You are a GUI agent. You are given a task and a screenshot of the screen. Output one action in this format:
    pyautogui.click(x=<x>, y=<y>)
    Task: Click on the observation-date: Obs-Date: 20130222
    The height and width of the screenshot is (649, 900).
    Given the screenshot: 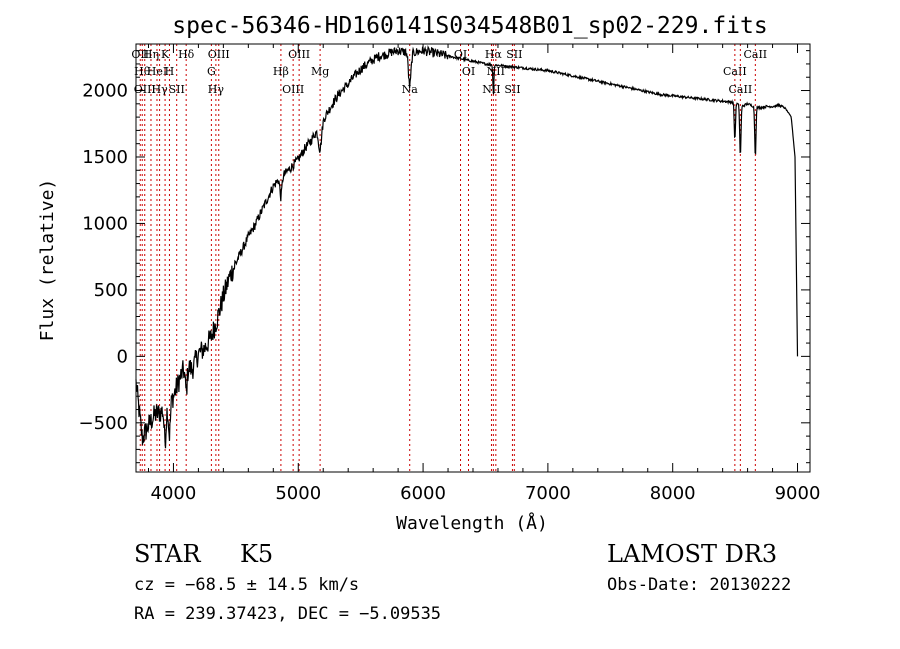 What is the action you would take?
    pyautogui.click(x=699, y=585)
    